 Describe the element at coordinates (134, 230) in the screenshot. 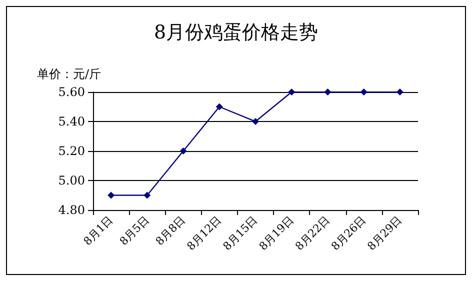

I see `x-tick-label: 8月5日` at that location.